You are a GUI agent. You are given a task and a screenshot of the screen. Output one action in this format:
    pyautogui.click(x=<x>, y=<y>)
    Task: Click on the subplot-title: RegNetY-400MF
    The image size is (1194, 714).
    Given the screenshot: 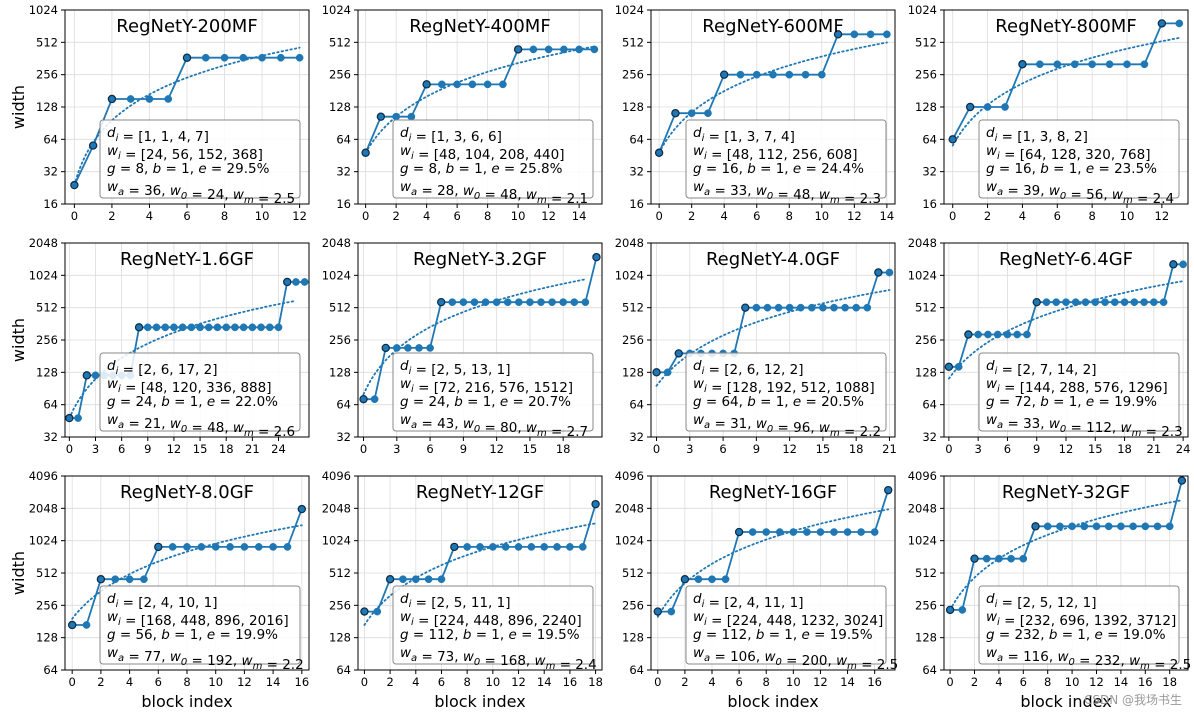 What is the action you would take?
    pyautogui.click(x=479, y=26)
    